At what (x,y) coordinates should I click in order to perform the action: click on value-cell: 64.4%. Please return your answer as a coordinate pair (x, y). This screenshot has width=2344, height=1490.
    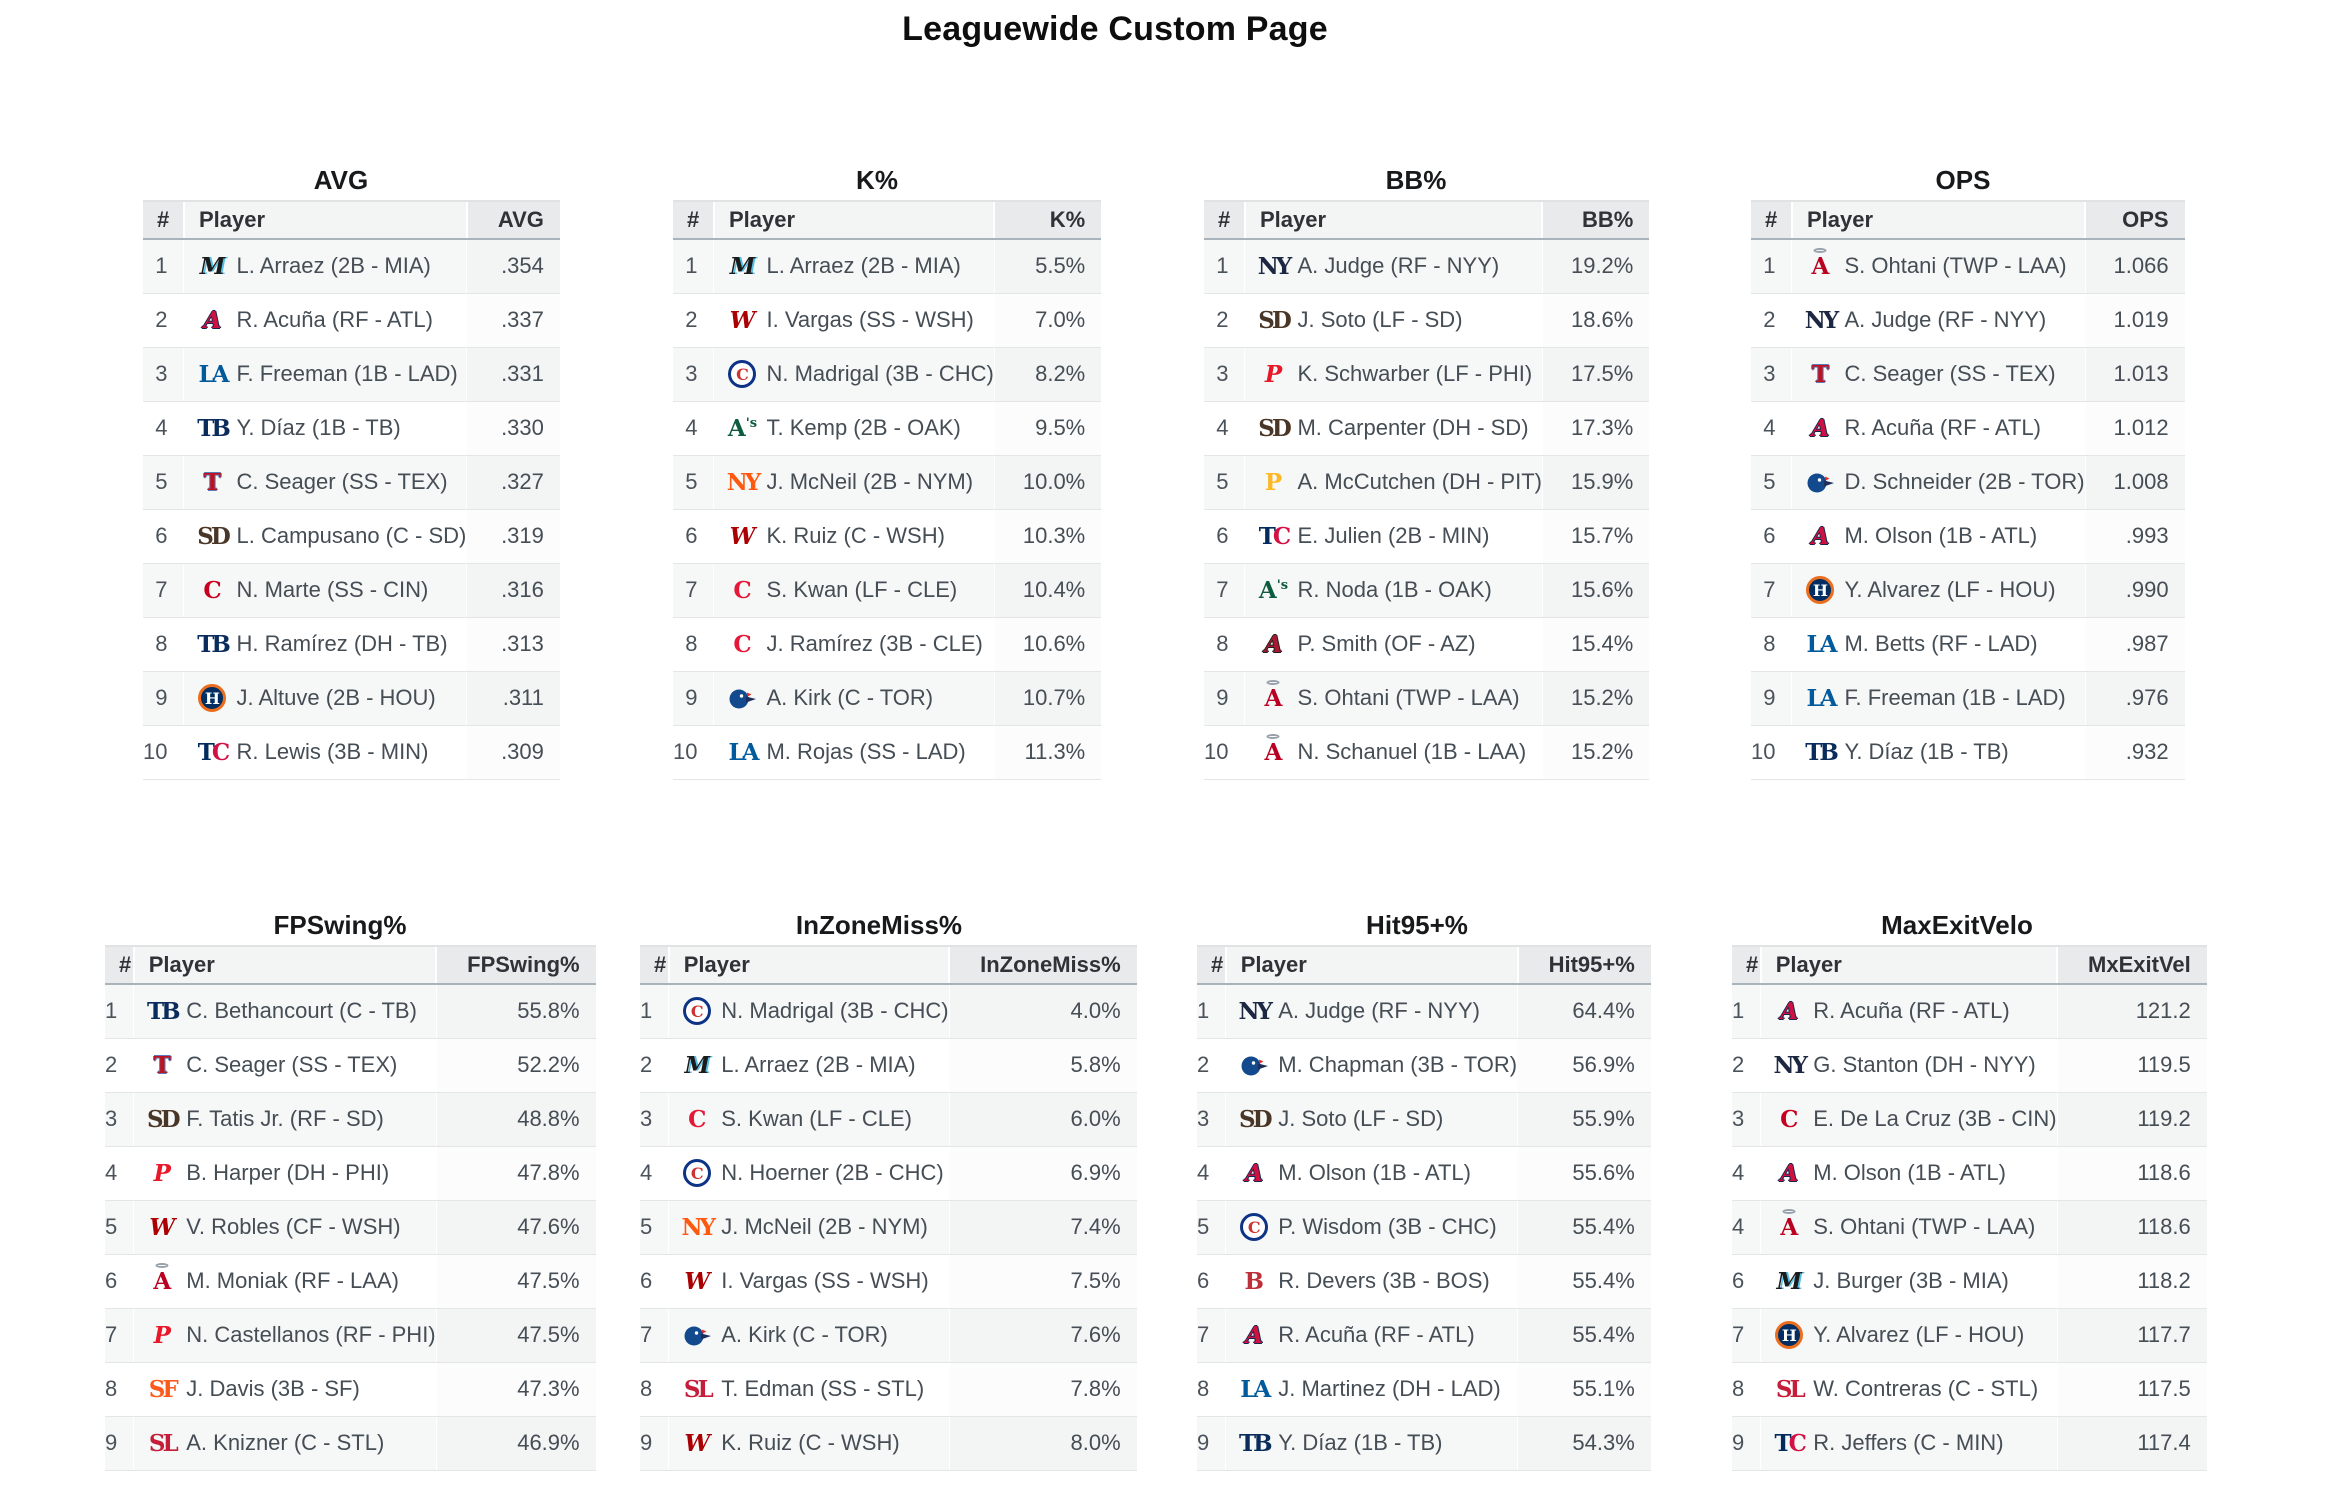
    Looking at the image, I should click on (1584, 1011).